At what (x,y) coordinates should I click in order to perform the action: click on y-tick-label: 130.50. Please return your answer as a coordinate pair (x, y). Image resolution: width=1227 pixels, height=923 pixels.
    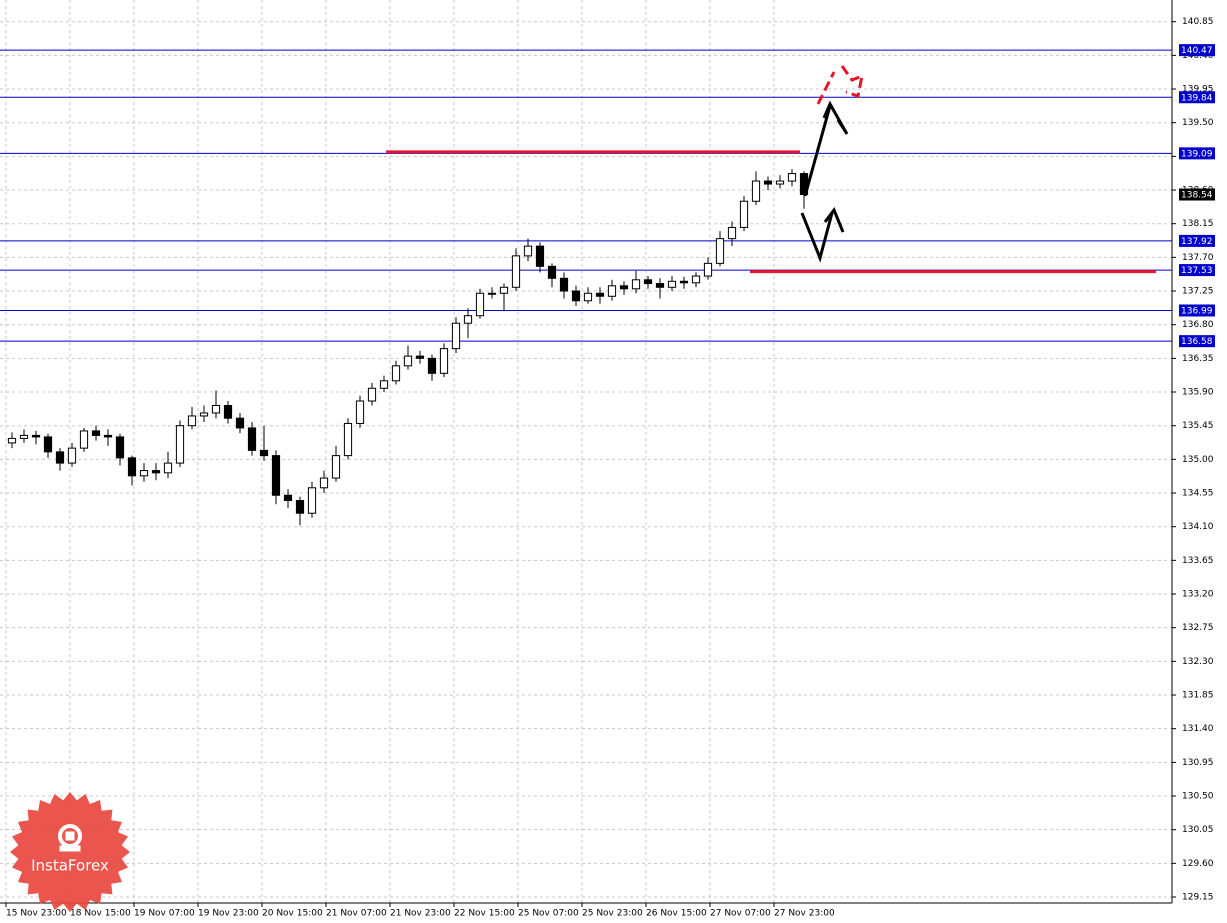
    Looking at the image, I should click on (1198, 797).